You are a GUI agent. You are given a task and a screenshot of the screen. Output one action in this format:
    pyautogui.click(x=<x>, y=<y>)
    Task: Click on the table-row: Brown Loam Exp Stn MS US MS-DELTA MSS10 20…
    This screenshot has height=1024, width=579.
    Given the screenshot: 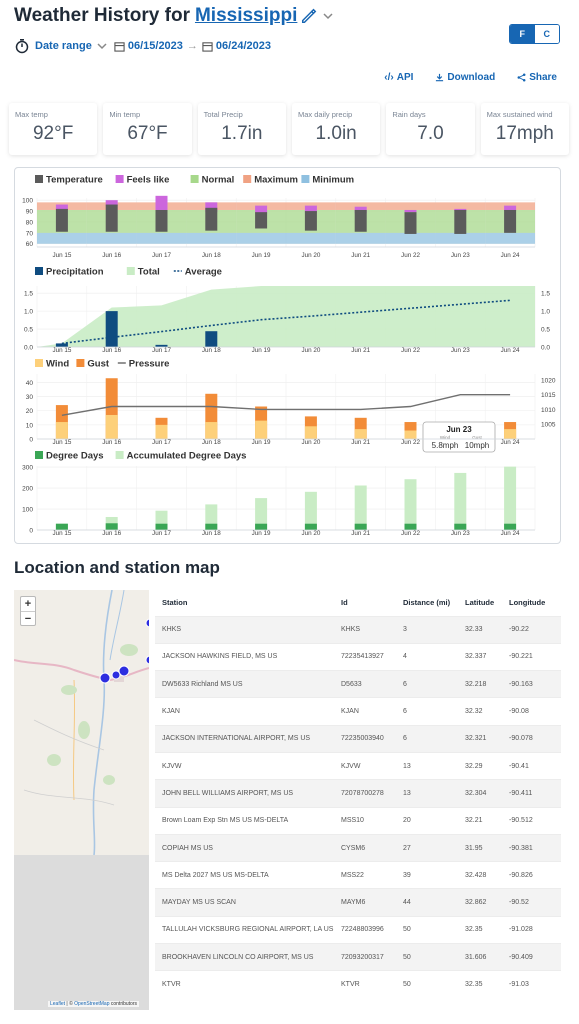 What is the action you would take?
    pyautogui.click(x=358, y=820)
    